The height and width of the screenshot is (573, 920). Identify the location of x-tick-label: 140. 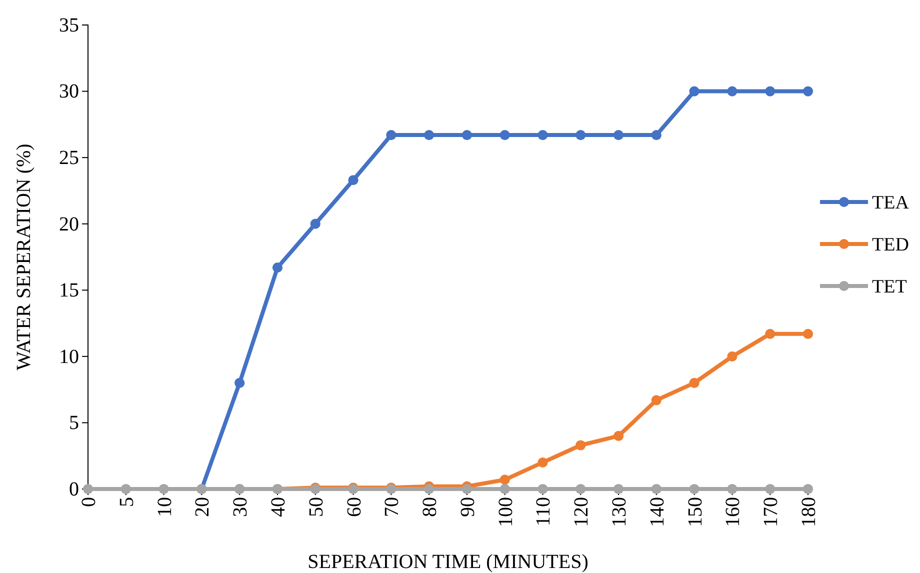
(657, 512).